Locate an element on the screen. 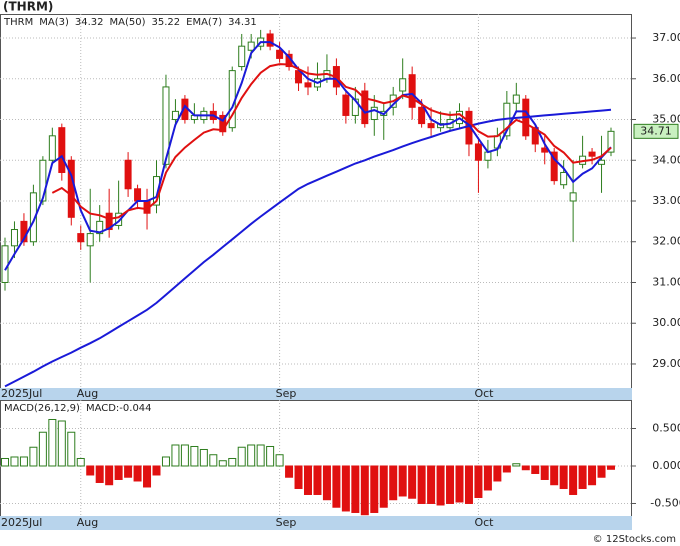 This screenshot has height=546, width=680. legend-entry: 34.31 is located at coordinates (242, 22).